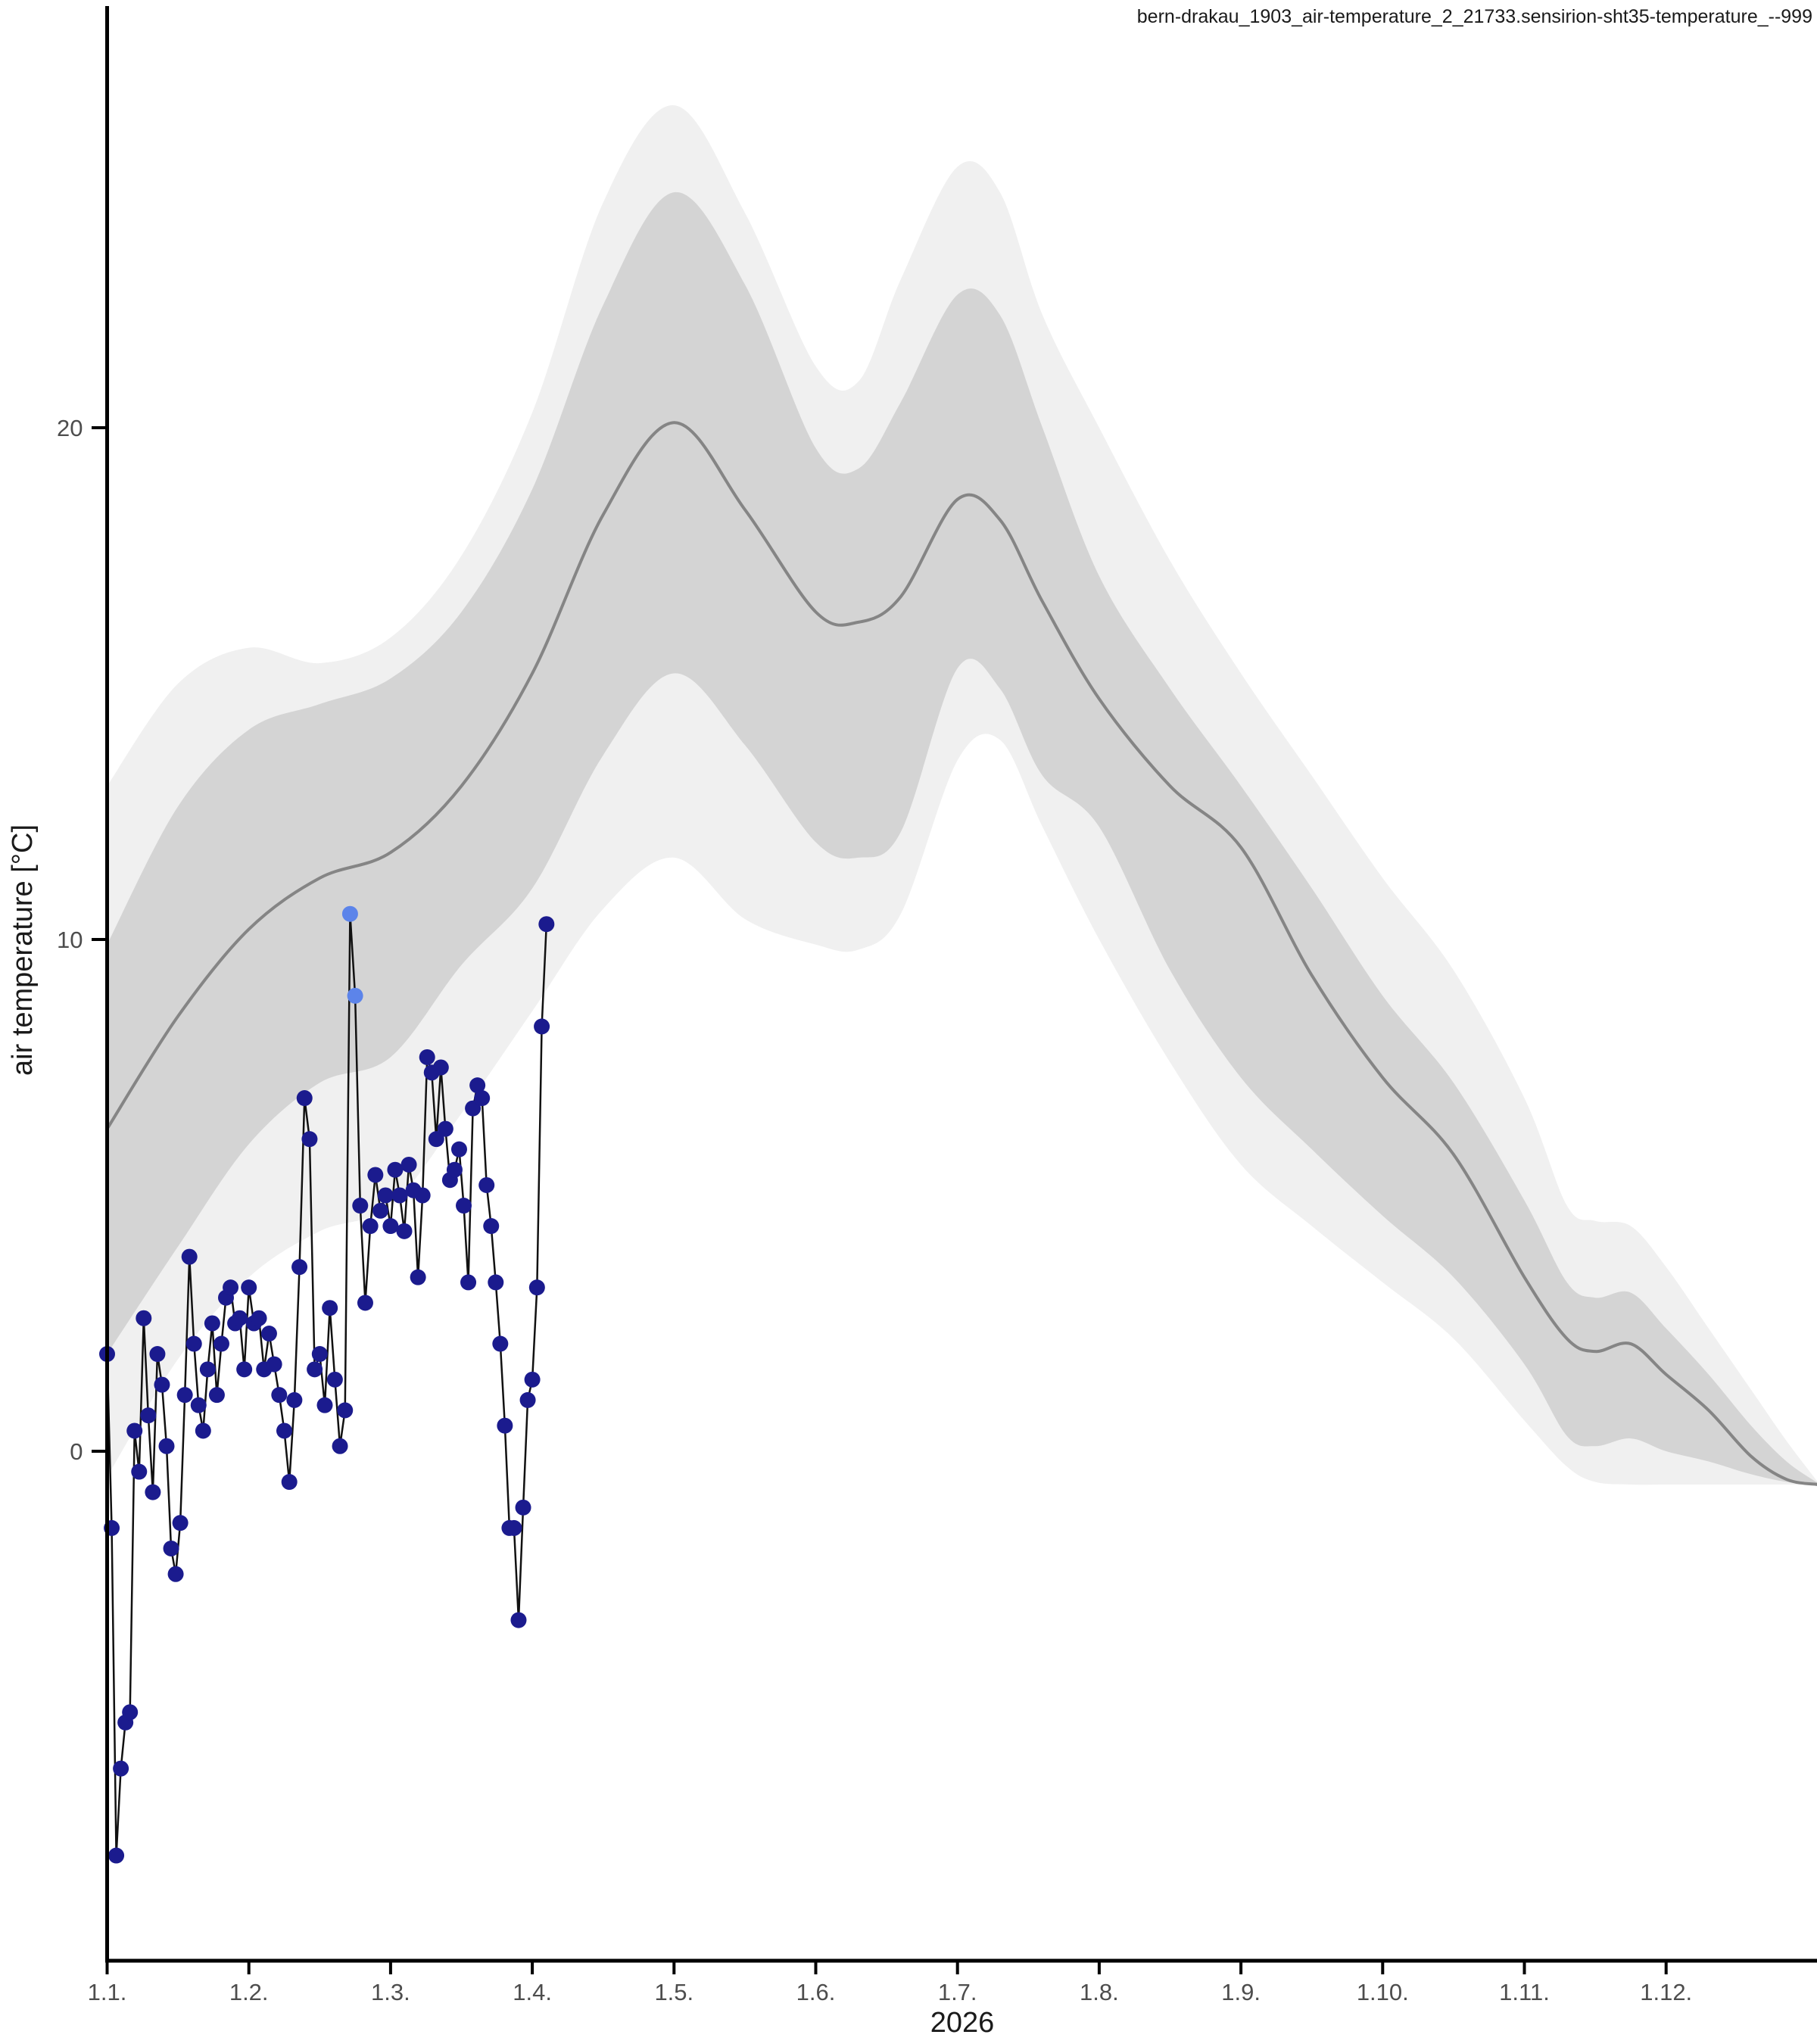  I want to click on x-tick-label: 1.7., so click(957, 1992).